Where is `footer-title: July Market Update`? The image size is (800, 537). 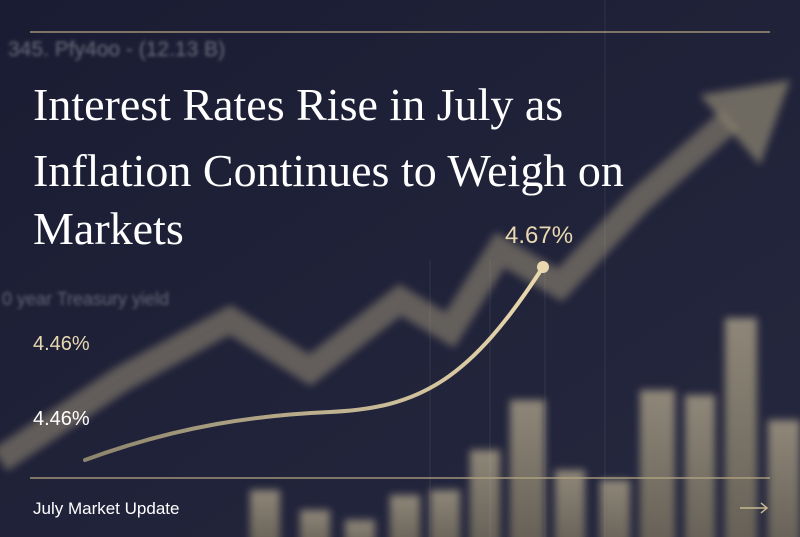 footer-title: July Market Update is located at coordinates (106, 508).